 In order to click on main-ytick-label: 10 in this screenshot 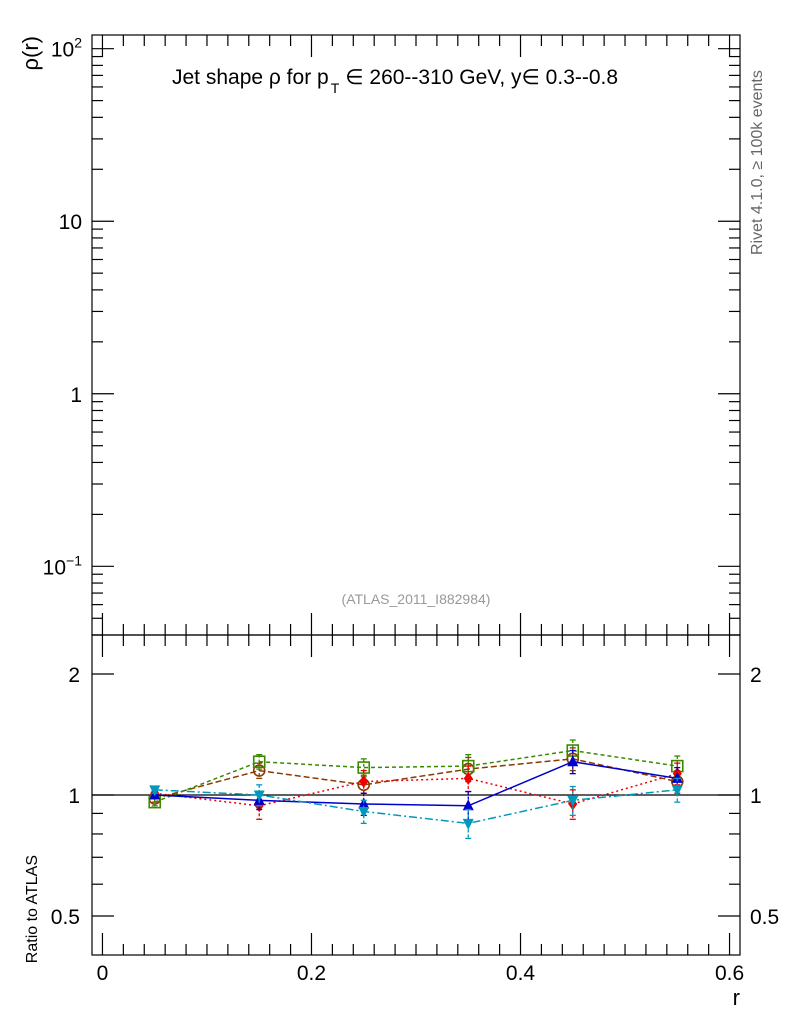, I will do `click(70, 222)`.